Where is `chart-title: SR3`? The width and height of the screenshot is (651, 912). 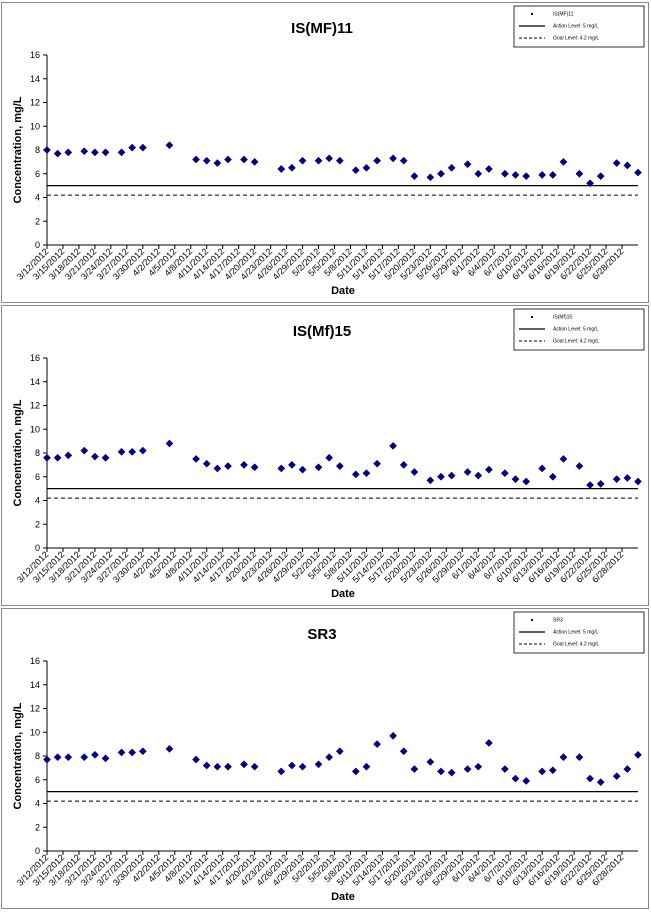 chart-title: SR3 is located at coordinates (321, 634).